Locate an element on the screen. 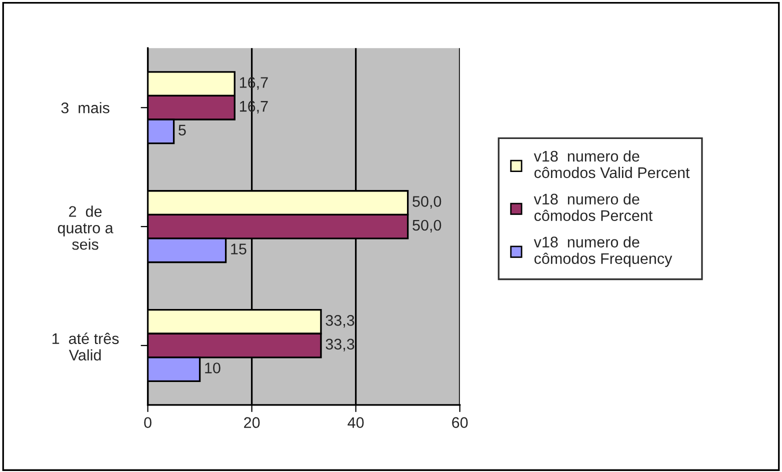  x-tick-label: 40 is located at coordinates (356, 422).